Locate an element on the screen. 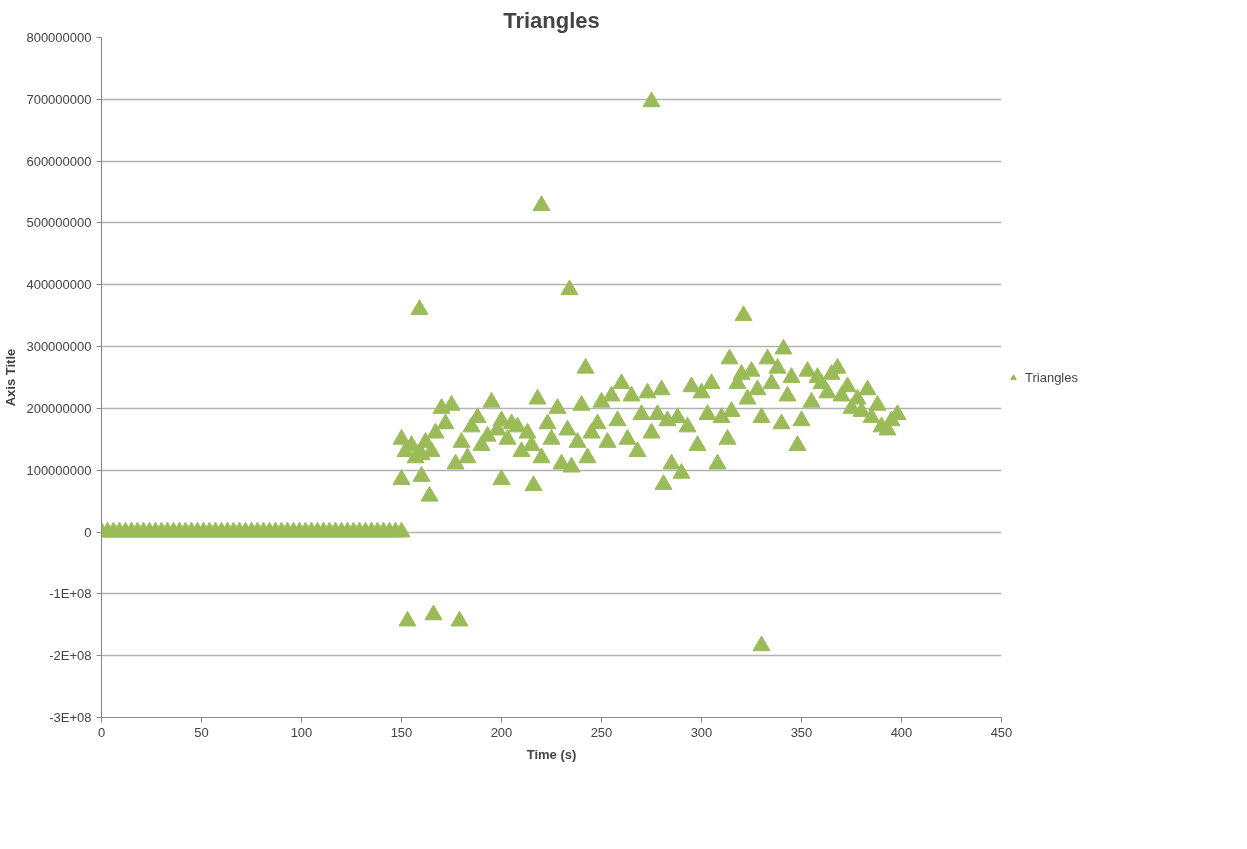 The height and width of the screenshot is (849, 1247). x-tick-label: 400 is located at coordinates (901, 732).